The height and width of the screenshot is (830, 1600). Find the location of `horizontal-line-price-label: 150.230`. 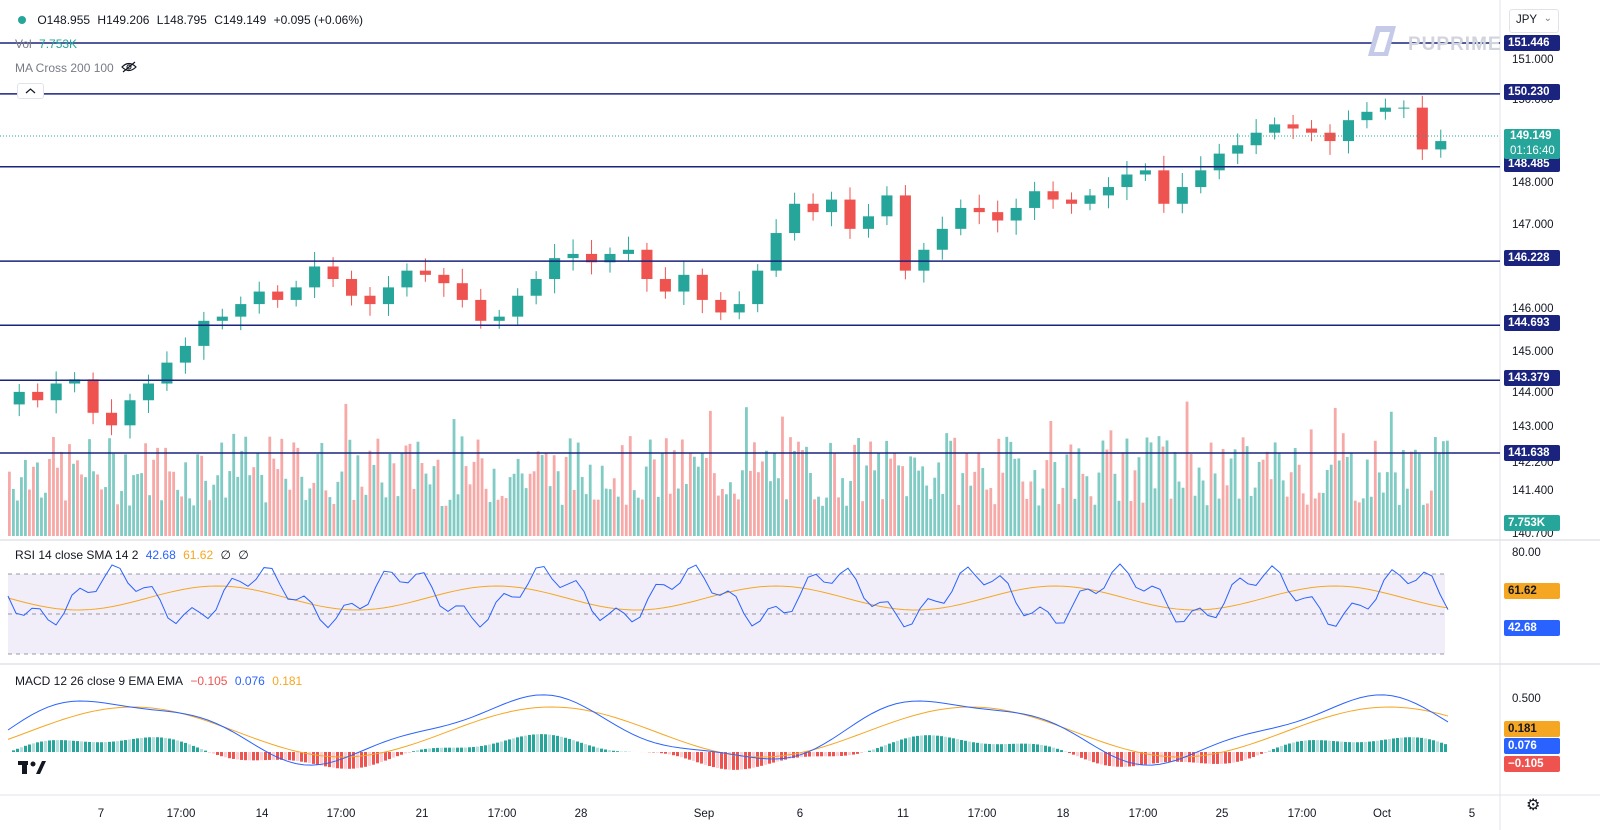

horizontal-line-price-label: 150.230 is located at coordinates (1532, 92).